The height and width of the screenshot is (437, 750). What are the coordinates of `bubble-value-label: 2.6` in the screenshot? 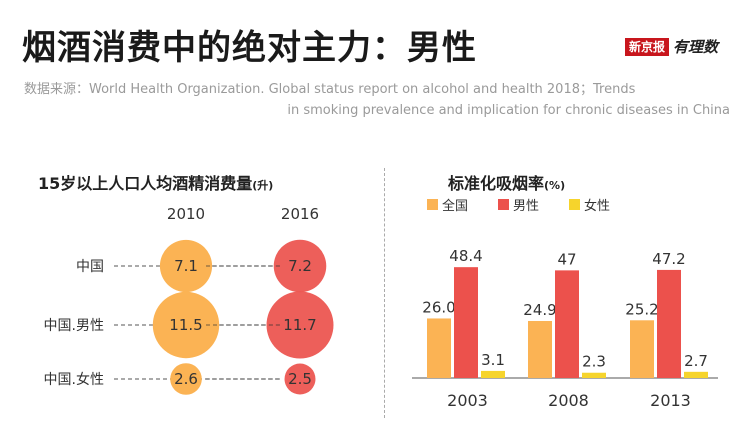 It's located at (186, 379).